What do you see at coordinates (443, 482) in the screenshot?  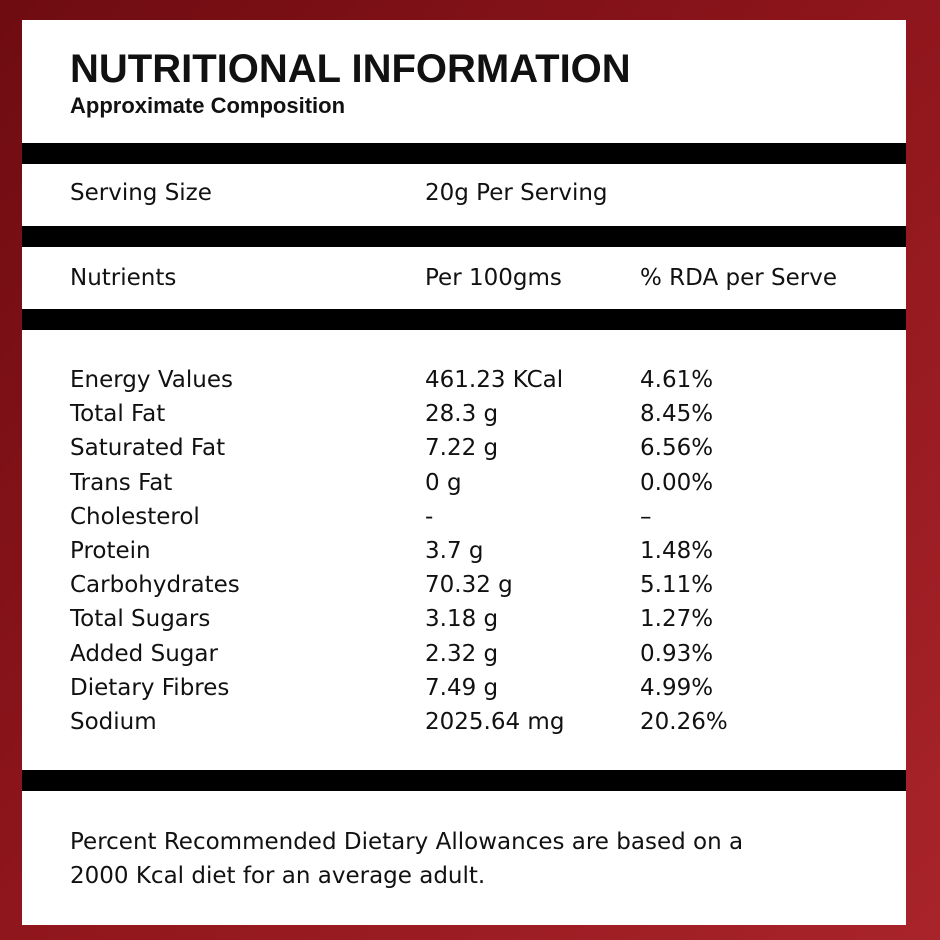 I see `nutrient-value: 0 g` at bounding box center [443, 482].